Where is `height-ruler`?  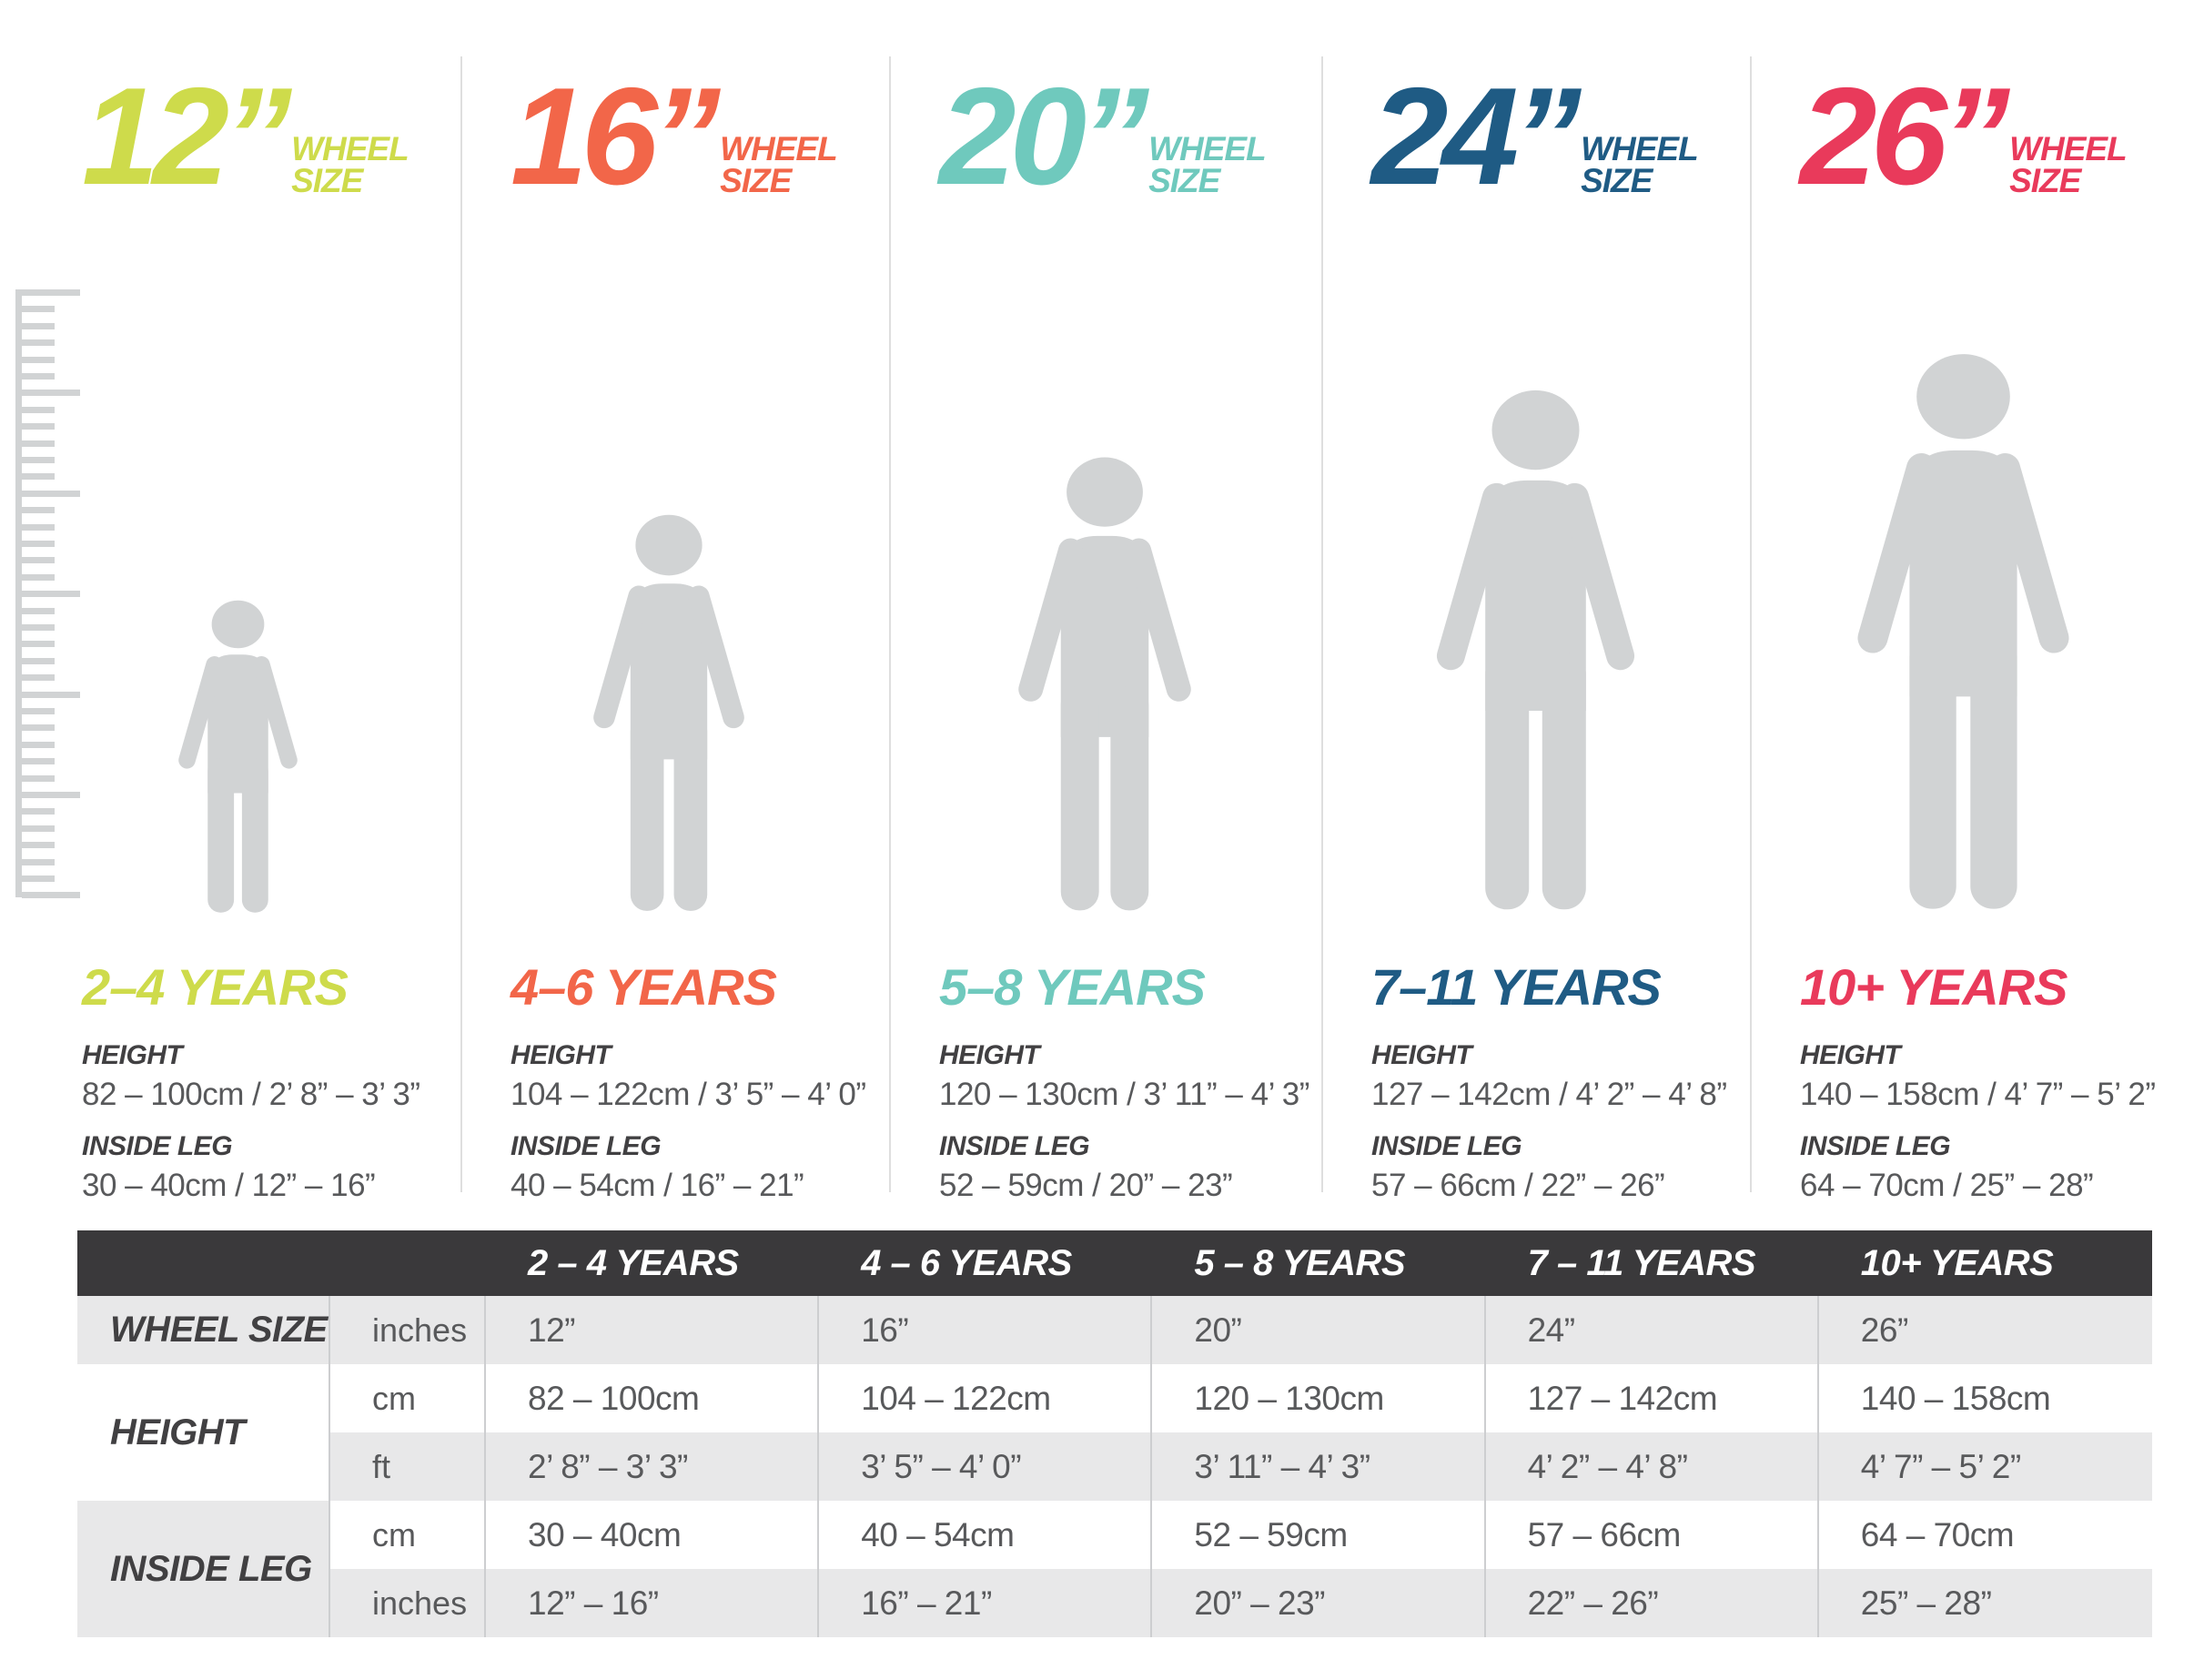 height-ruler is located at coordinates (56, 594).